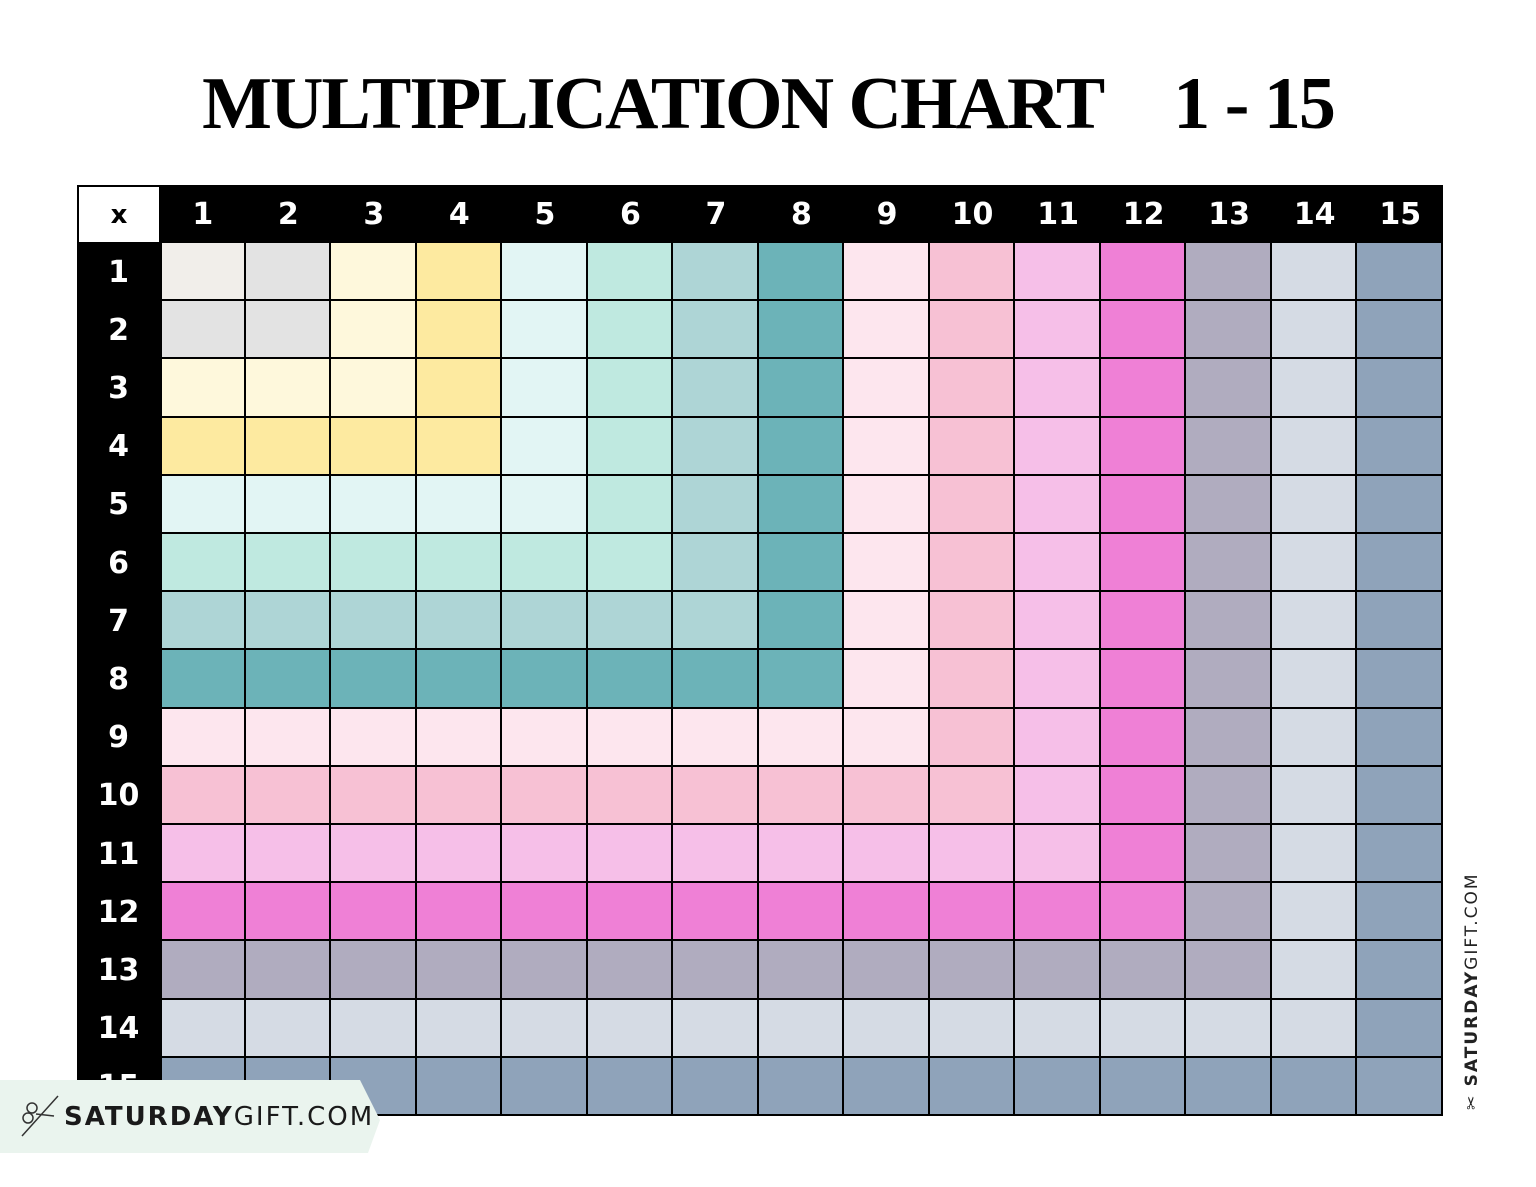 The width and height of the screenshot is (1536, 1187). What do you see at coordinates (1254, 104) in the screenshot?
I see `title-range: 1 - 15` at bounding box center [1254, 104].